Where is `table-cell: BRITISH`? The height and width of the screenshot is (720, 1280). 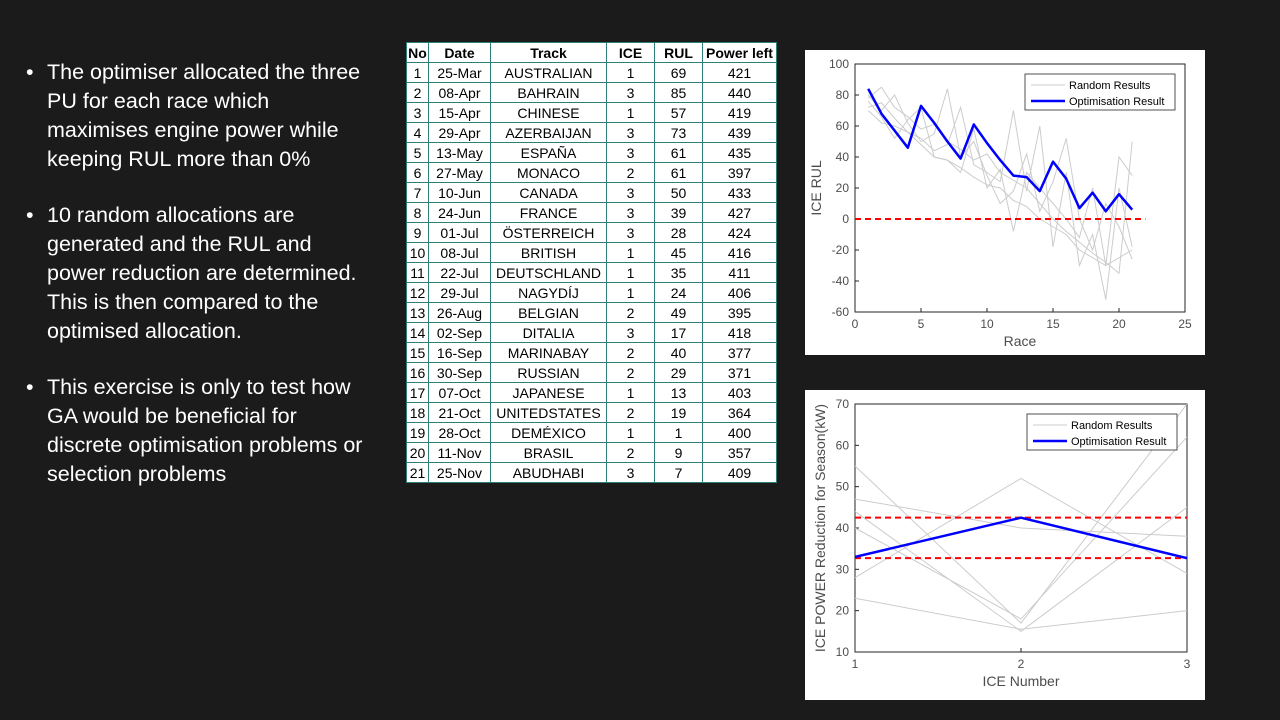 table-cell: BRITISH is located at coordinates (548, 252).